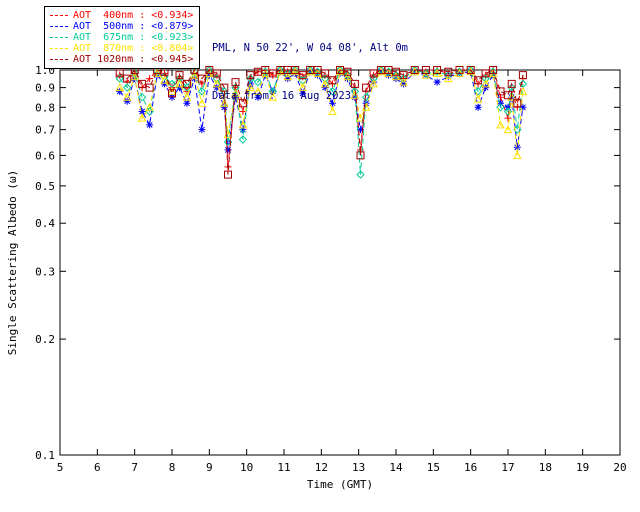  Describe the element at coordinates (12, 262) in the screenshot. I see `y-axis-title: Single Scattering Albedo (ω)` at that location.